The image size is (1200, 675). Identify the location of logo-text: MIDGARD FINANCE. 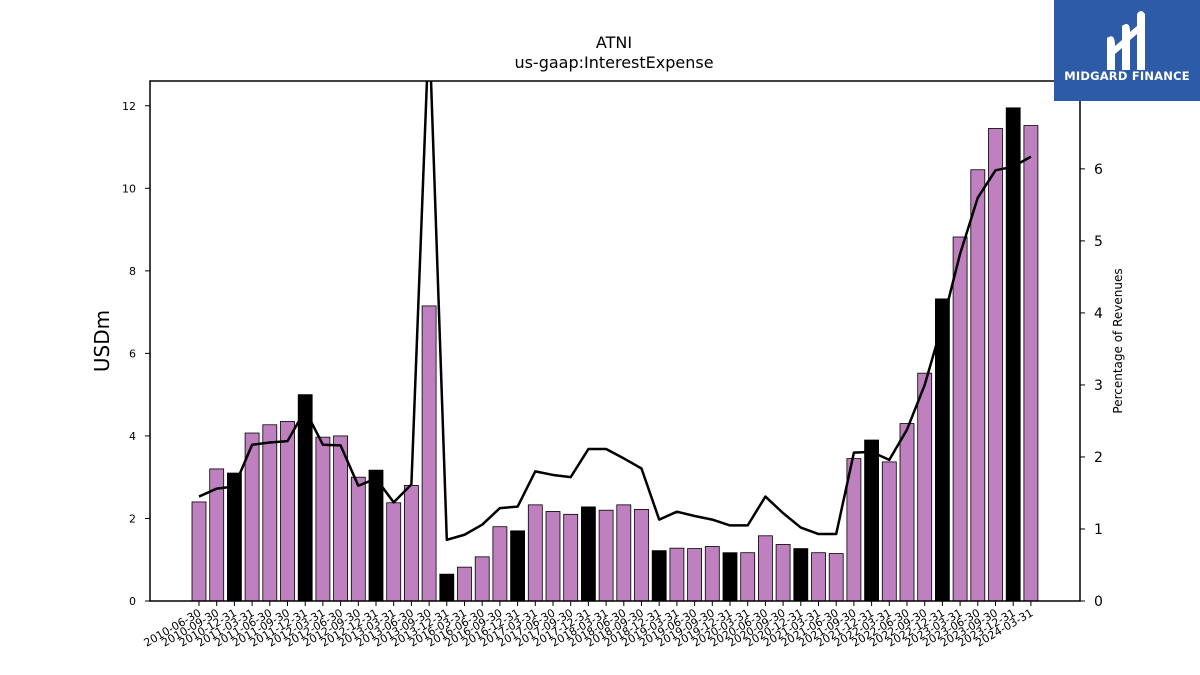
(1127, 76).